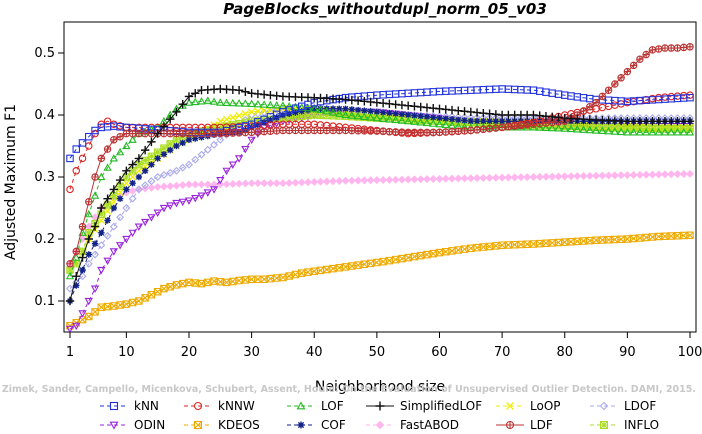  I want to click on x-tick-label: 60, so click(439, 352).